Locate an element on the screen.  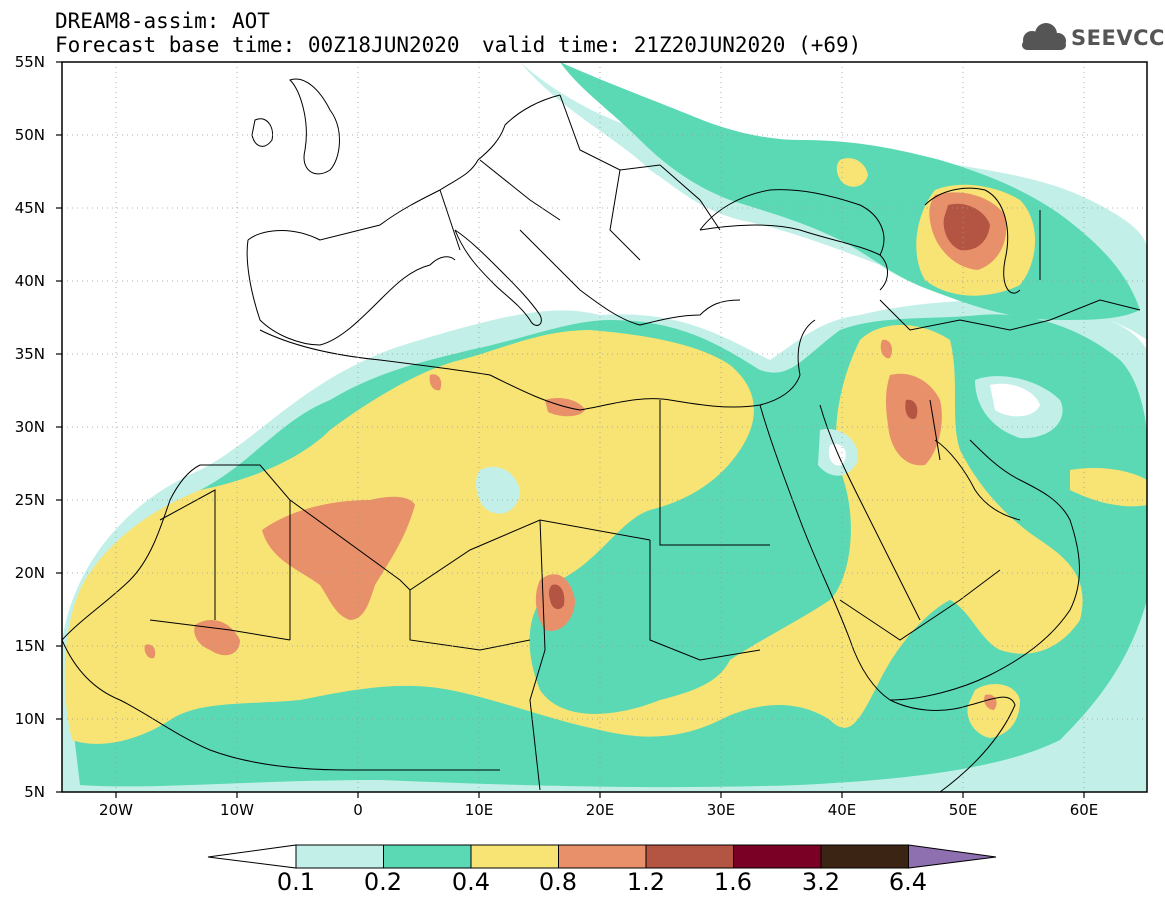
valid-time: valid time: 21Z20JUN2020 (+69) is located at coordinates (672, 45).